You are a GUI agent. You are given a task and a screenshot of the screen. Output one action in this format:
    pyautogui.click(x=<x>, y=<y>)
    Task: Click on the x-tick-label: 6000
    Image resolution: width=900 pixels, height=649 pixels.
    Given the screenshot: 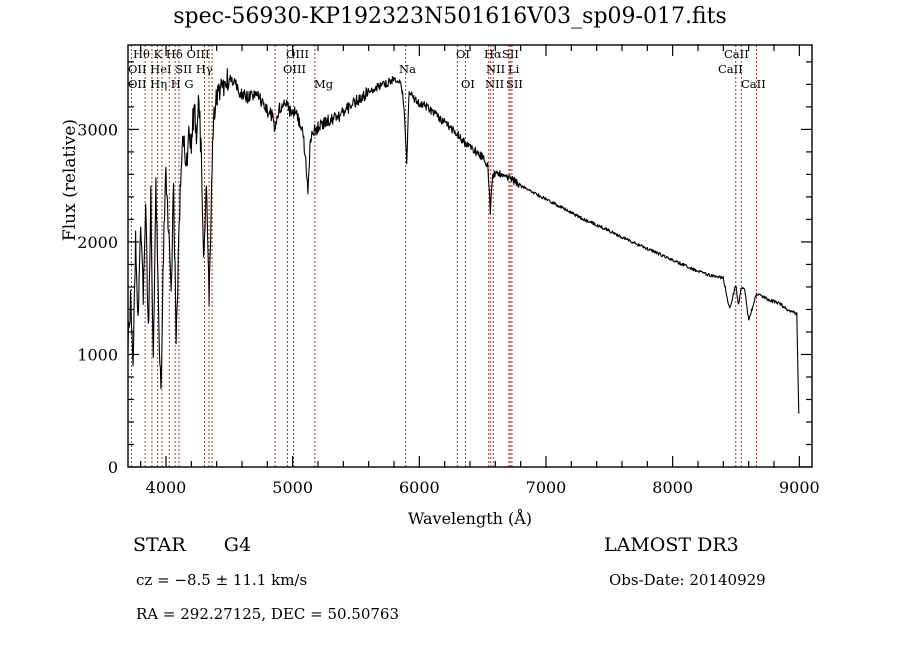 What is the action you would take?
    pyautogui.click(x=419, y=487)
    